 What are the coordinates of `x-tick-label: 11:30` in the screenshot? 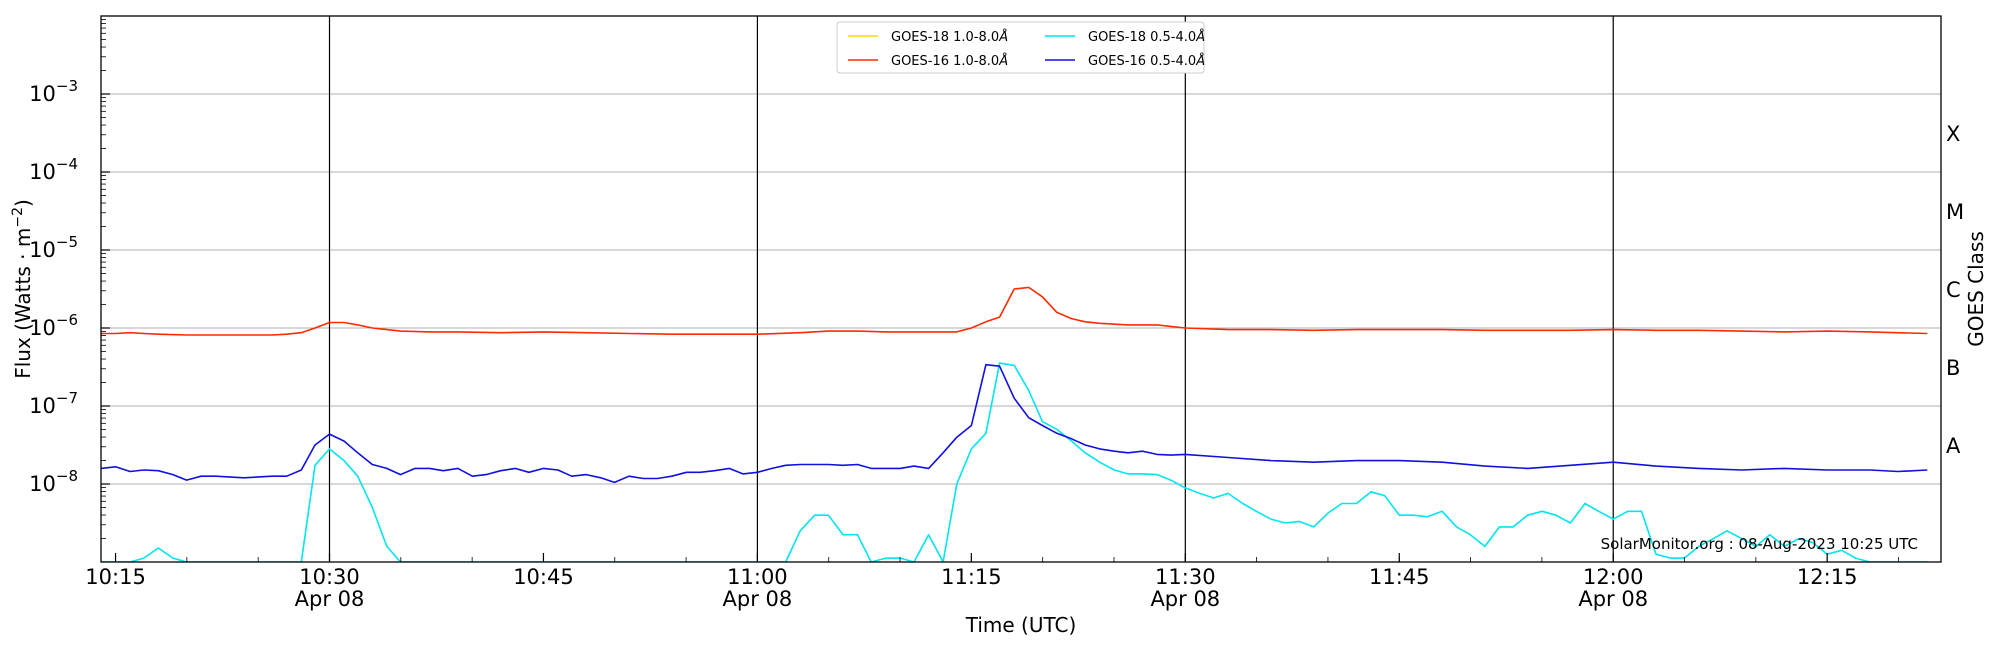 It's located at (1185, 577).